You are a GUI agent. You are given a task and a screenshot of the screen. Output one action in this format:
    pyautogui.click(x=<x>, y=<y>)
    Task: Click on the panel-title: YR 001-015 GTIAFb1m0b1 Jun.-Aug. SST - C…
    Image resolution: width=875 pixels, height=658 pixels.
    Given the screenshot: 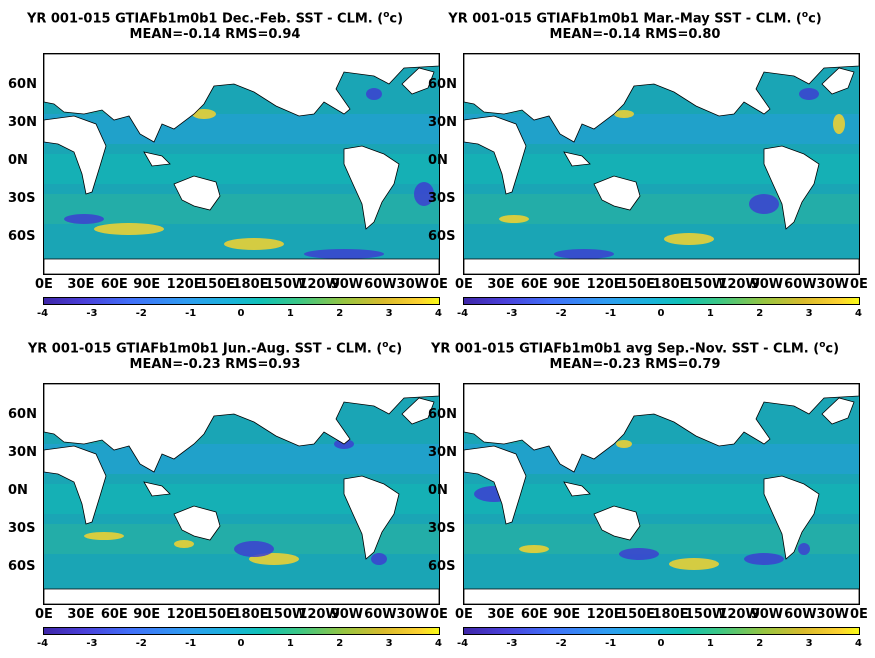 What is the action you would take?
    pyautogui.click(x=215, y=347)
    